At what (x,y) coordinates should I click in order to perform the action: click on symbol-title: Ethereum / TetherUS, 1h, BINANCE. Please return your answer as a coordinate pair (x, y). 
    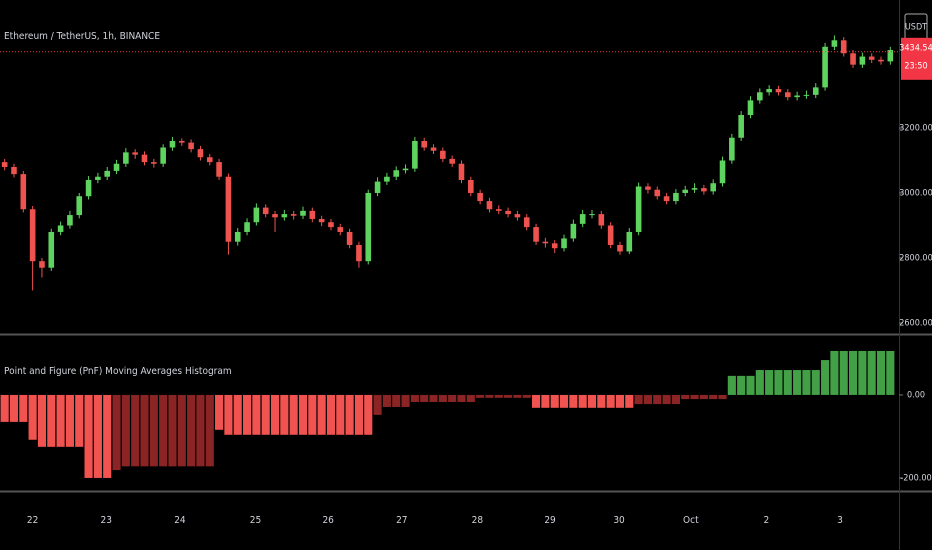
    Looking at the image, I should click on (82, 36).